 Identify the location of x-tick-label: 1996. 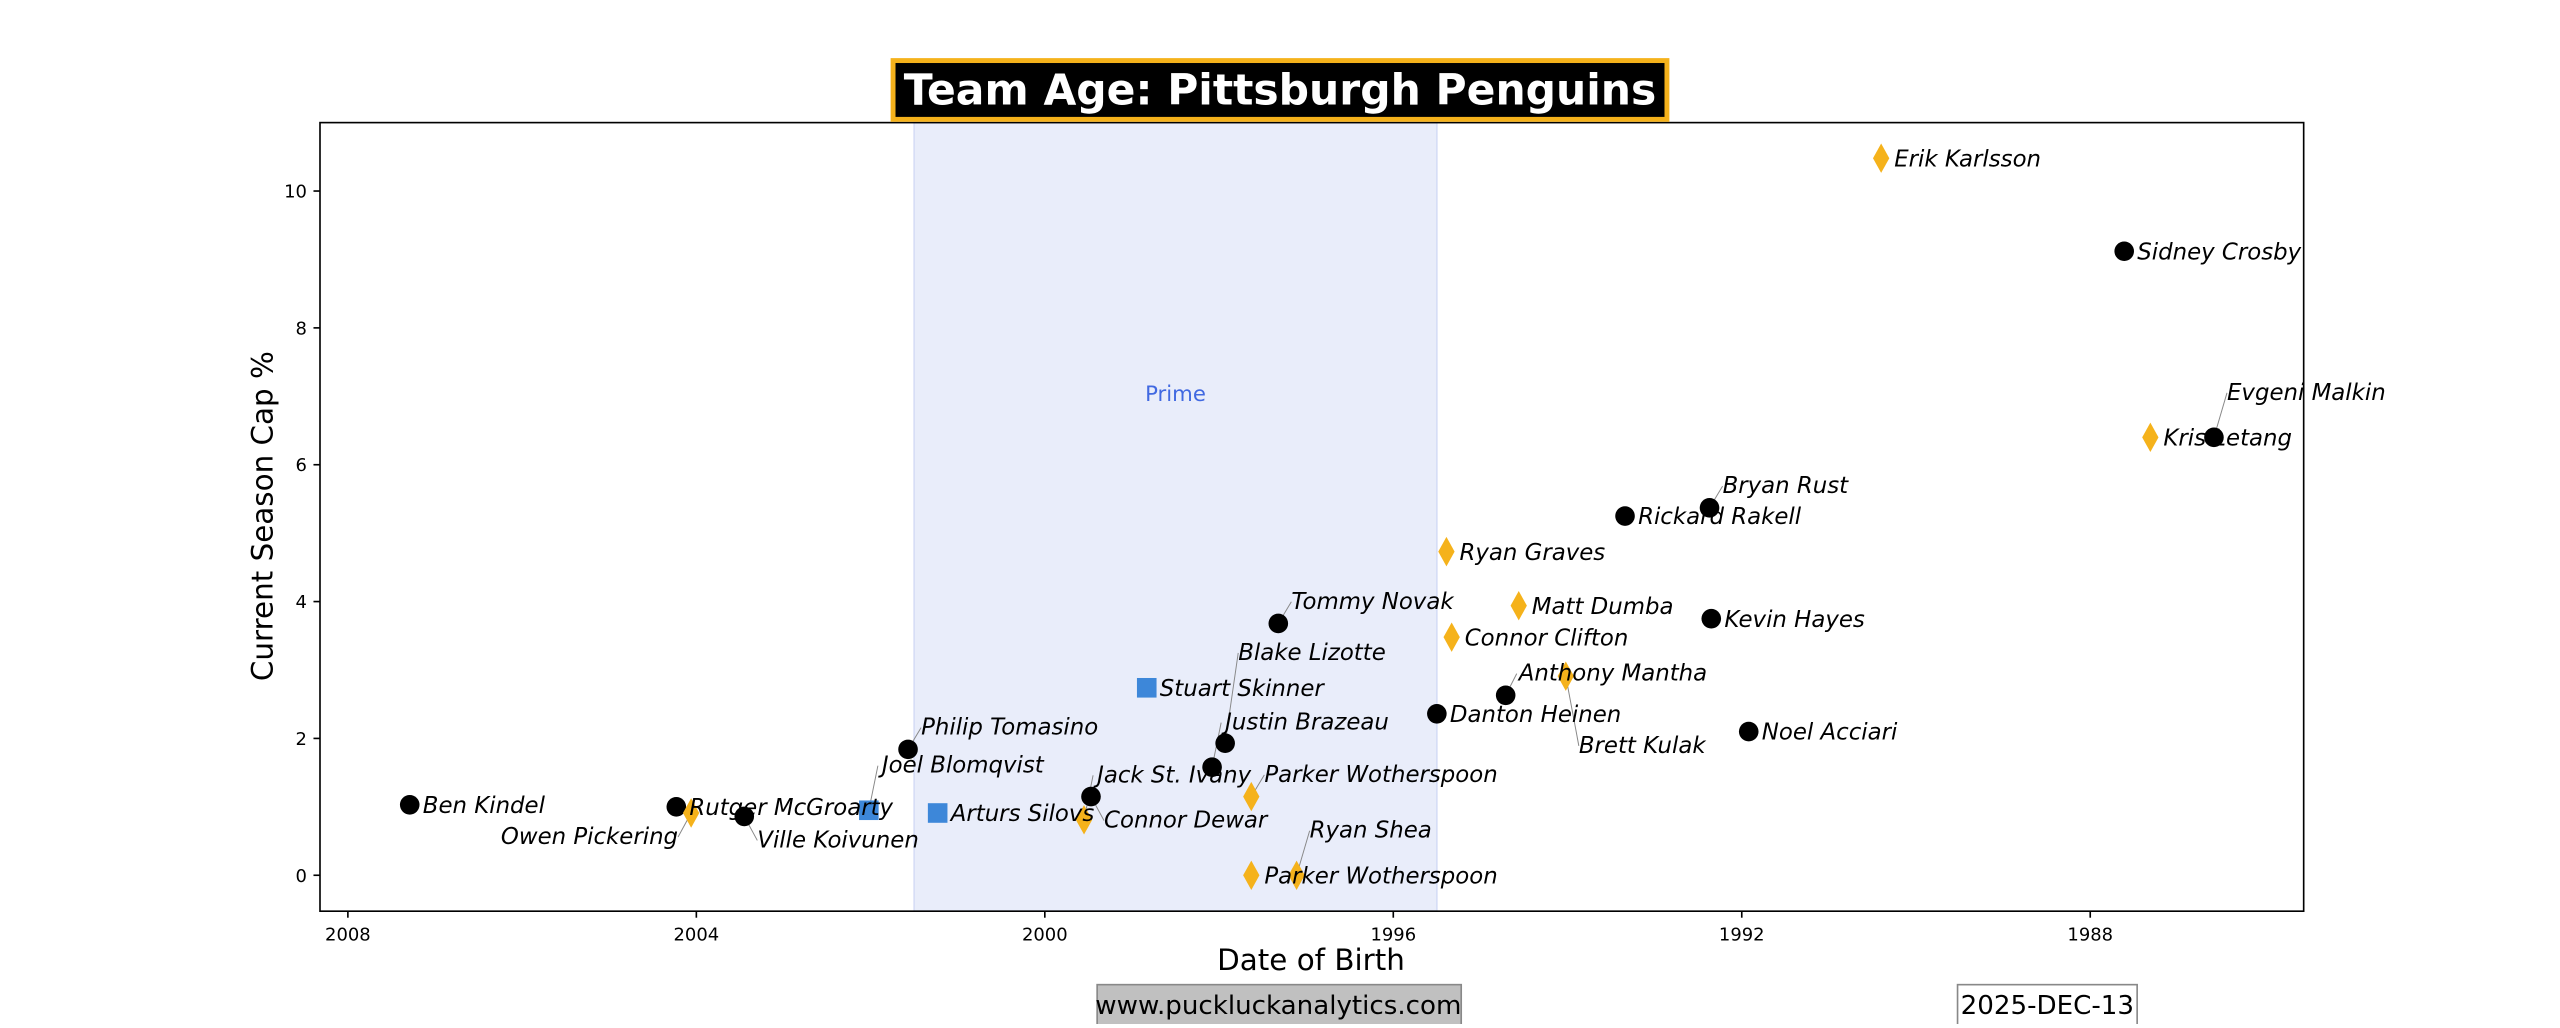
(1393, 935).